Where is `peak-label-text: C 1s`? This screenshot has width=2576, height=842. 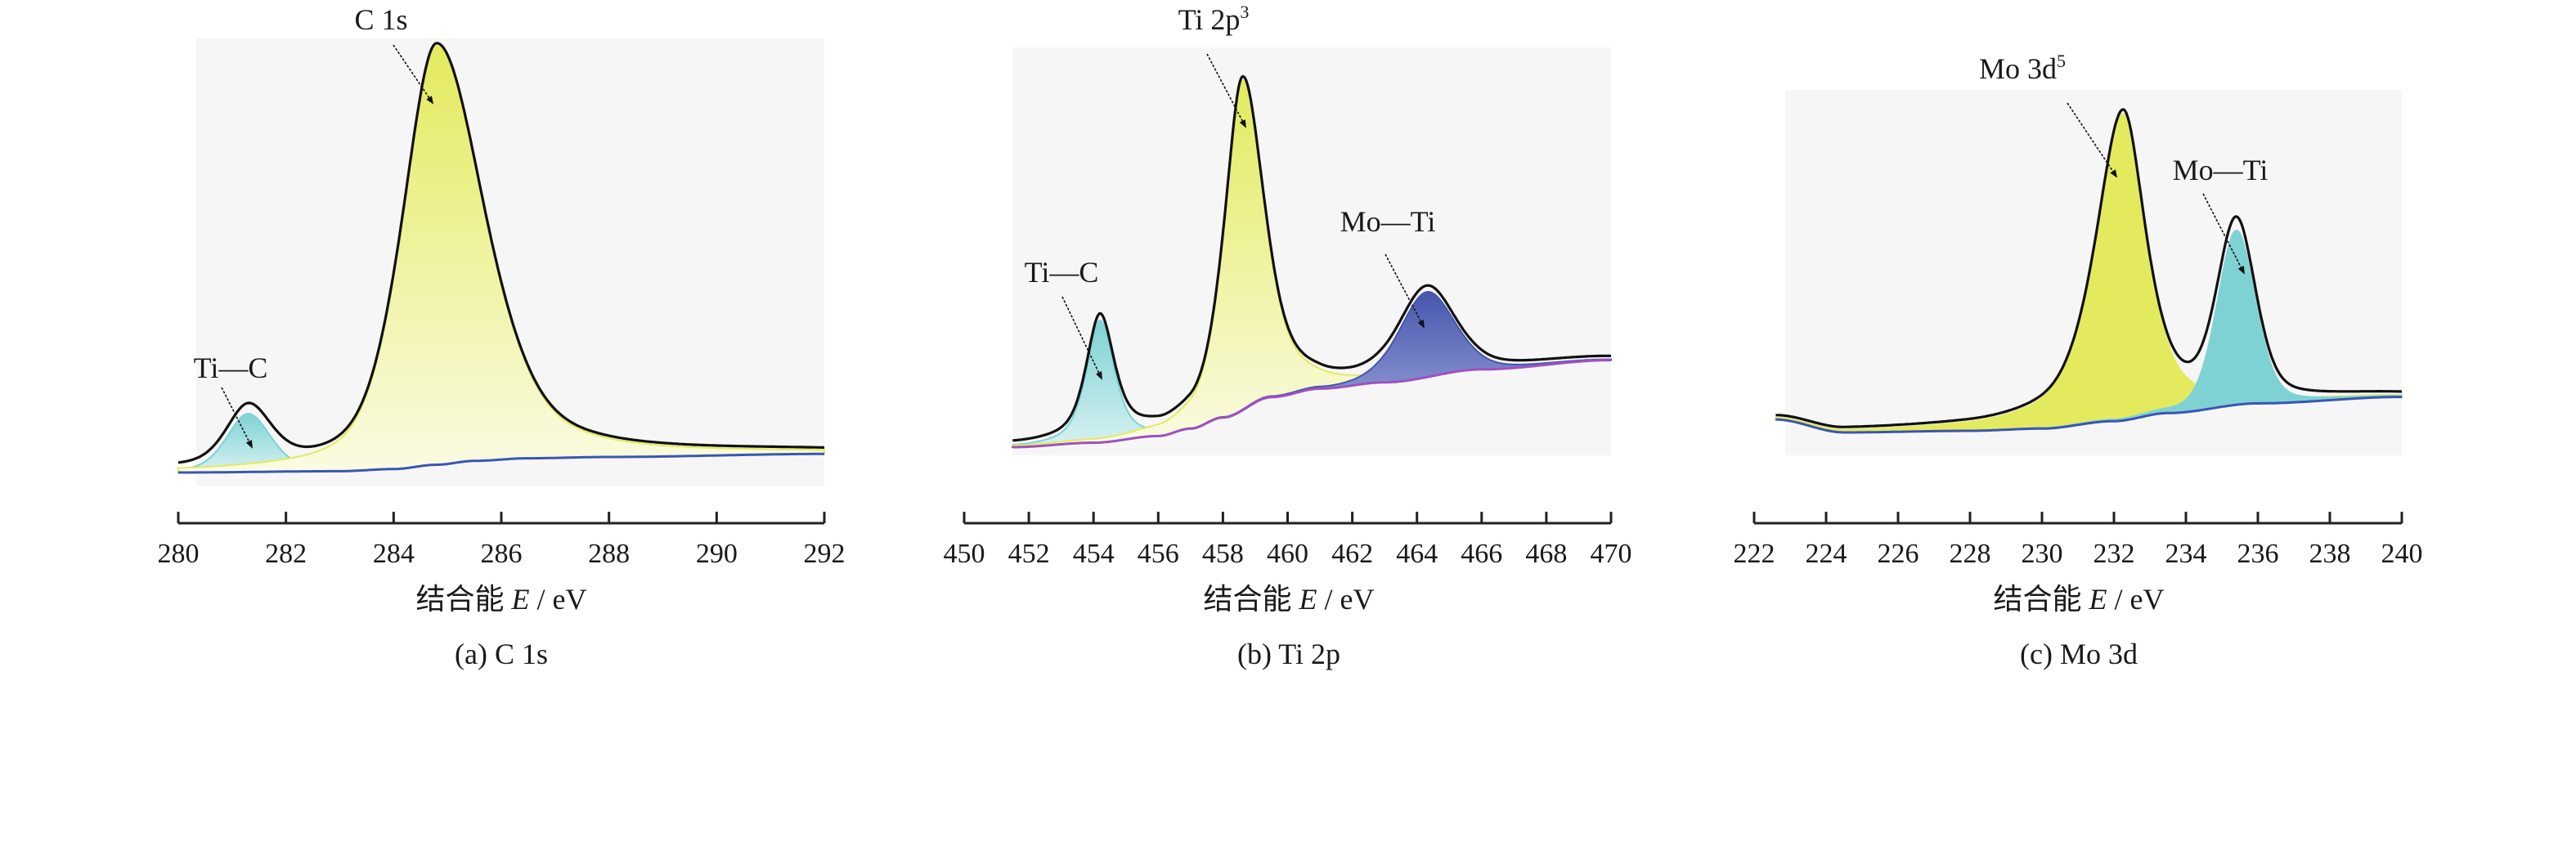 peak-label-text: C 1s is located at coordinates (380, 19).